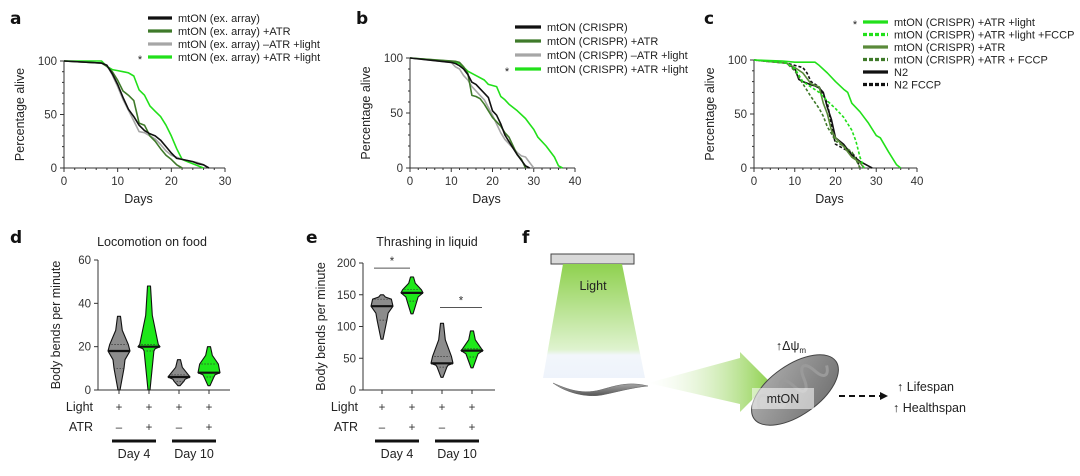 Image resolution: width=1080 pixels, height=476 pixels. What do you see at coordinates (802, 350) in the screenshot?
I see `membrane-potential-subscript: m` at bounding box center [802, 350].